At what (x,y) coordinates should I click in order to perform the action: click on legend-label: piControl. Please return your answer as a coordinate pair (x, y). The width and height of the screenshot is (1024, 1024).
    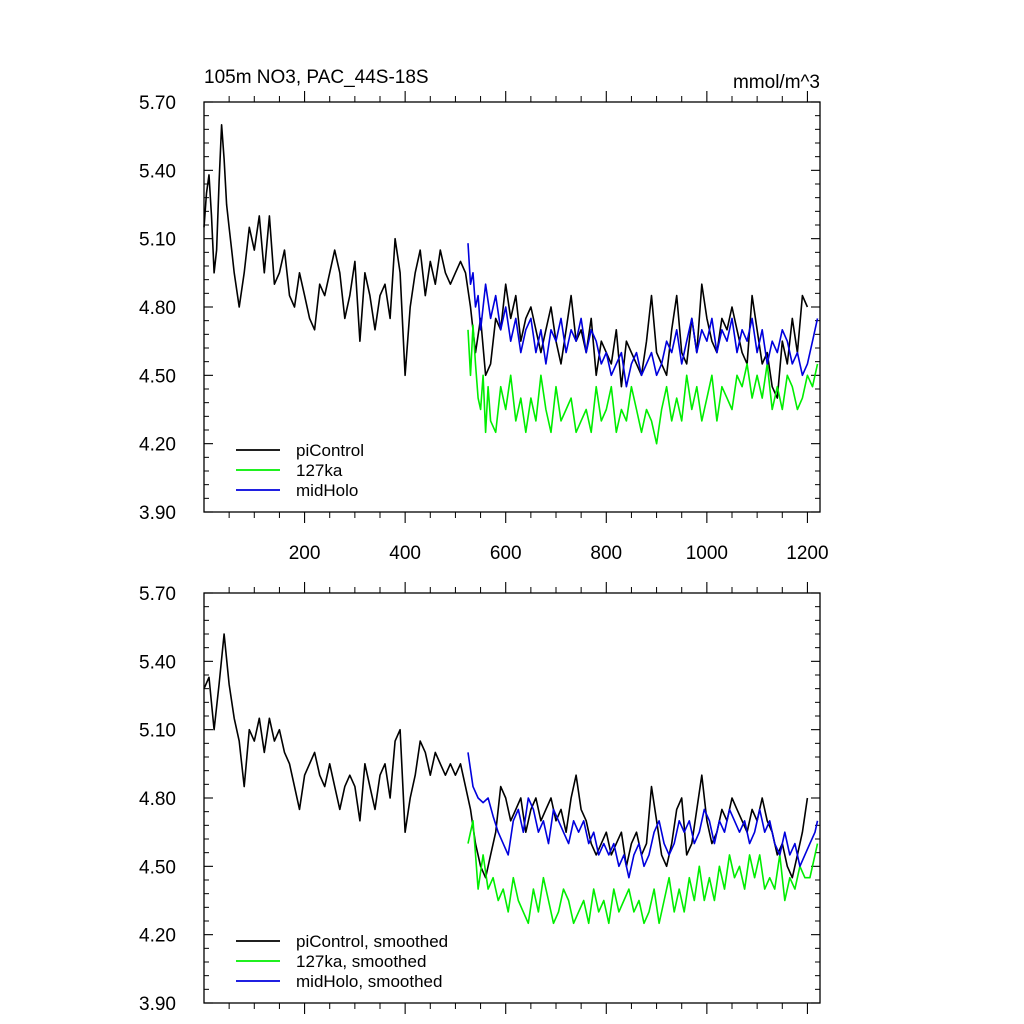
    Looking at the image, I should click on (330, 450).